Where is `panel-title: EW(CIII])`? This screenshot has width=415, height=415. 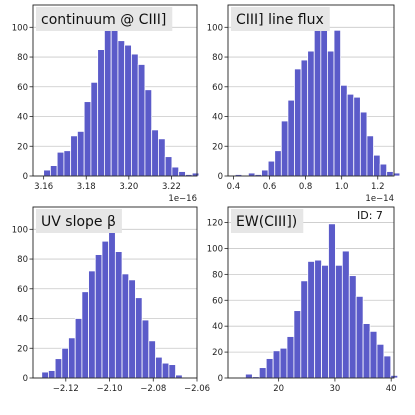 panel-title: EW(CIII]) is located at coordinates (267, 221).